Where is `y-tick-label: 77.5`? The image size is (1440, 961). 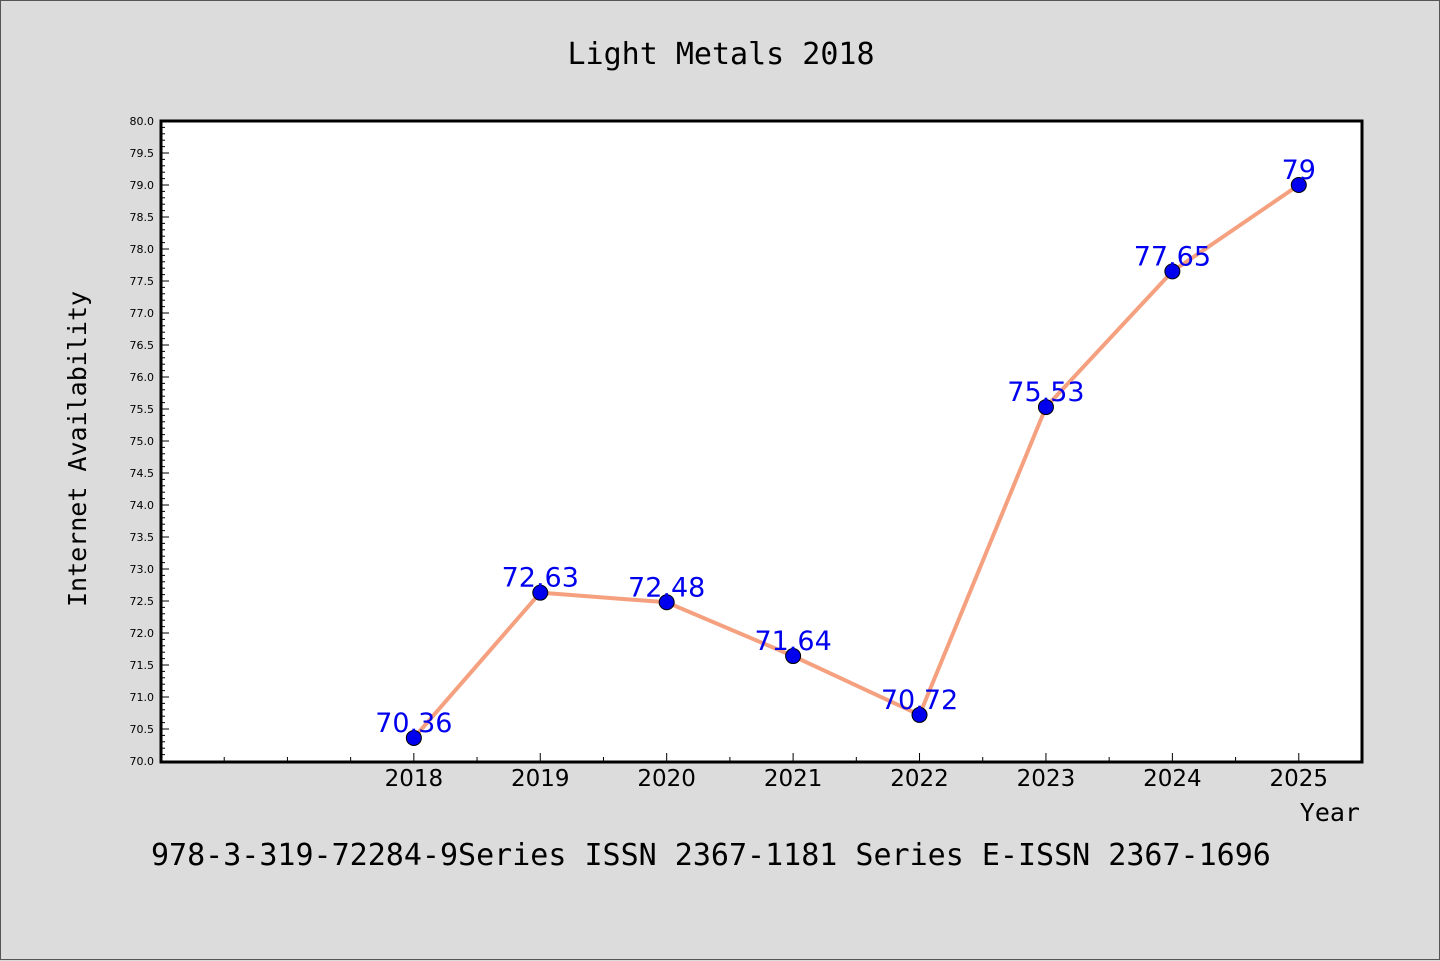 y-tick-label: 77.5 is located at coordinates (142, 281).